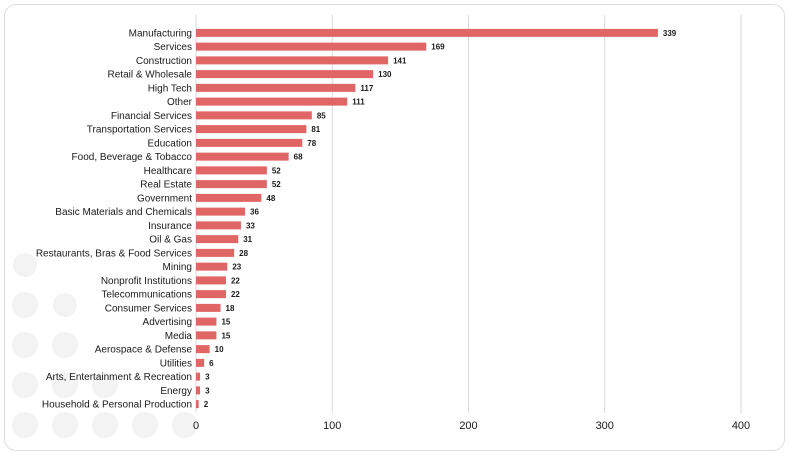  What do you see at coordinates (170, 88) in the screenshot?
I see `category-label-4: High Tech` at bounding box center [170, 88].